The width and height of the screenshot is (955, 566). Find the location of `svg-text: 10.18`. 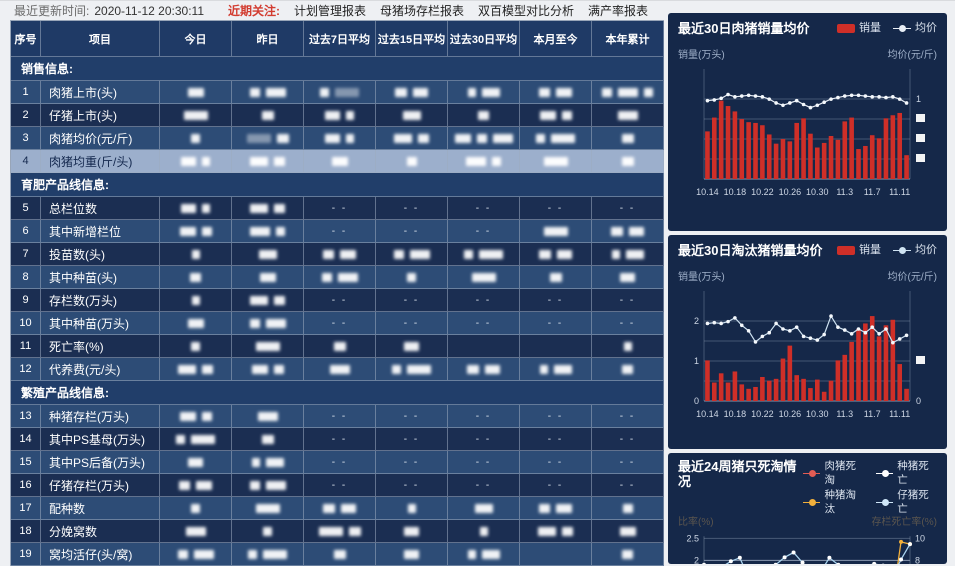

svg-text: 10.18 is located at coordinates (735, 414).